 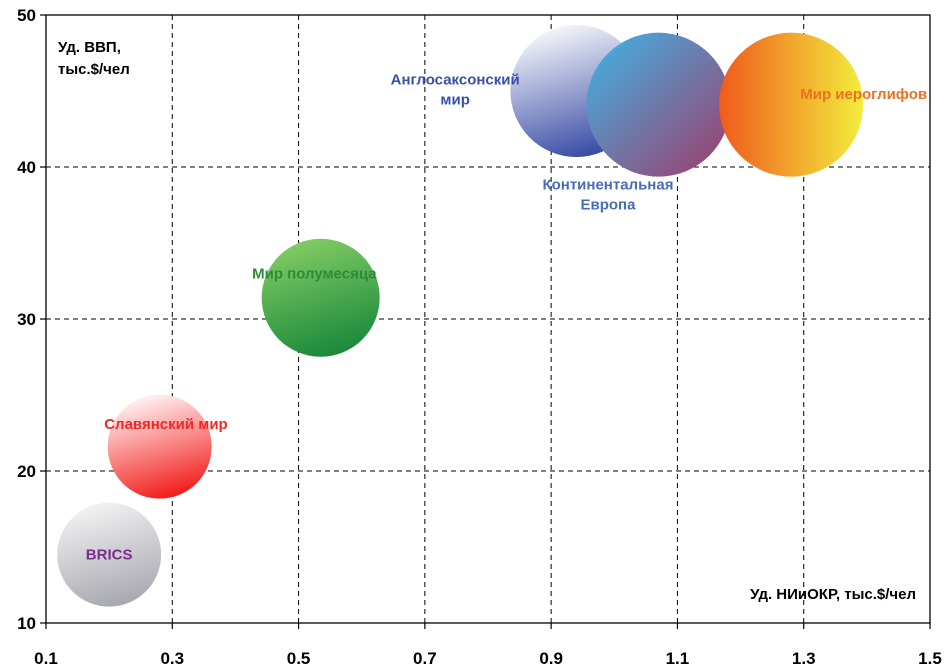 What do you see at coordinates (658, 104) in the screenshot?
I see `bubble-continental` at bounding box center [658, 104].